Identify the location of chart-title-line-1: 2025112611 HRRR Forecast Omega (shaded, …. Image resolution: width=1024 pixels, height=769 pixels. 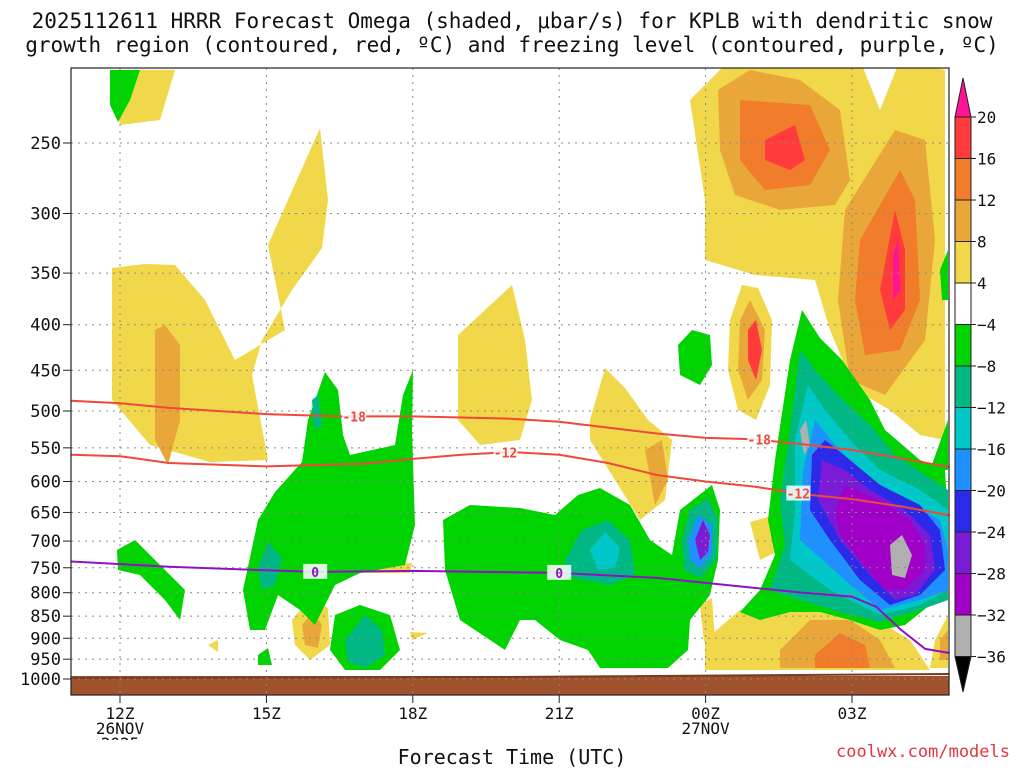
(512, 21).